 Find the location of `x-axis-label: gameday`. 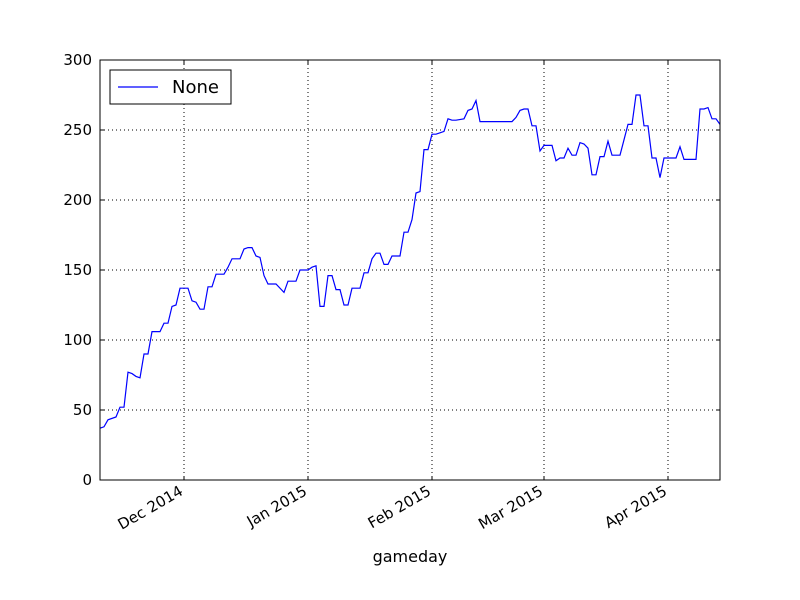

x-axis-label: gameday is located at coordinates (410, 556).